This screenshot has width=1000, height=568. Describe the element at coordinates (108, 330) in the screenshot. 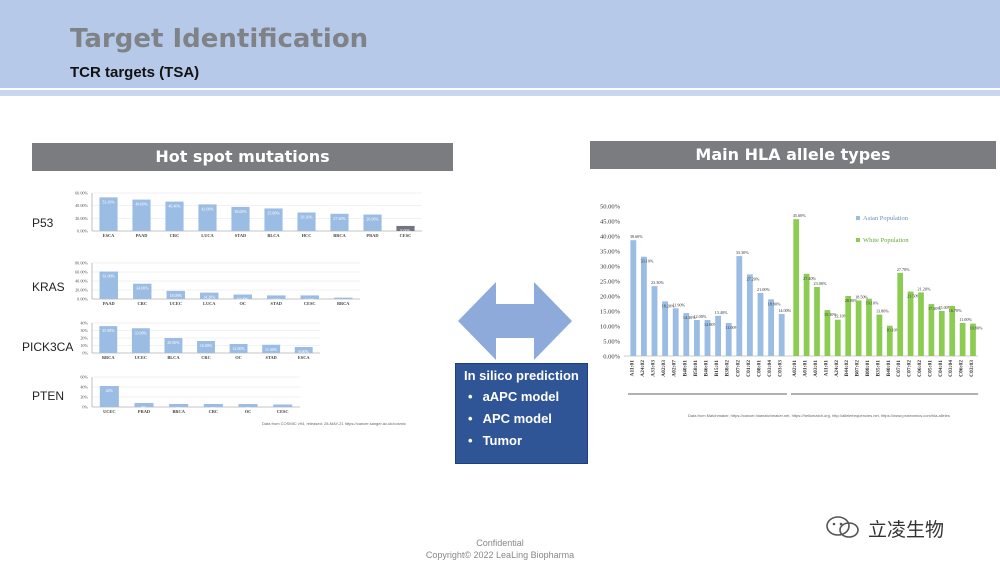

I see `bar-value-label: 35.90%` at that location.